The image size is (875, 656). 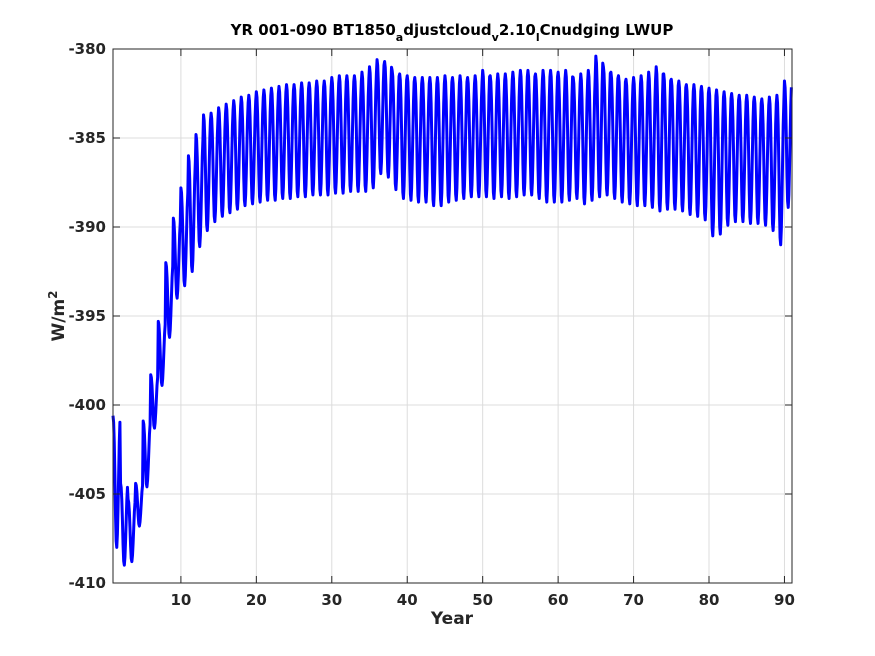 What do you see at coordinates (784, 600) in the screenshot?
I see `x-tick-label: 90` at bounding box center [784, 600].